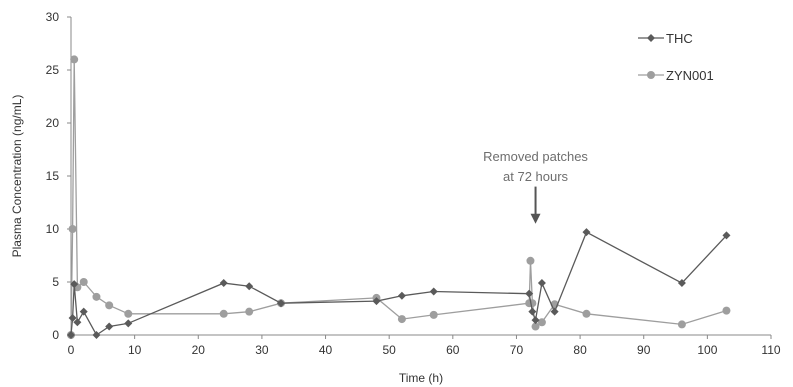 The height and width of the screenshot is (387, 793). Describe the element at coordinates (135, 350) in the screenshot. I see `x-tick-label: 10` at that location.